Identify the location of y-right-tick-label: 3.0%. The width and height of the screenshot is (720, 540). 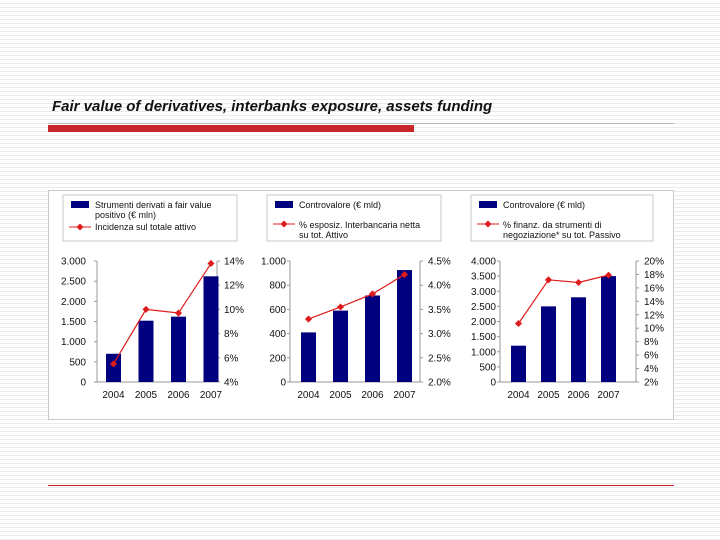
(439, 334).